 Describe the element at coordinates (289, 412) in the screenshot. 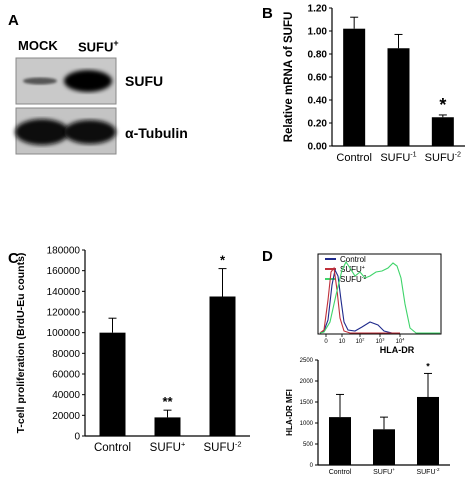

I see `y-axis-label: HLA-DR MFI` at that location.